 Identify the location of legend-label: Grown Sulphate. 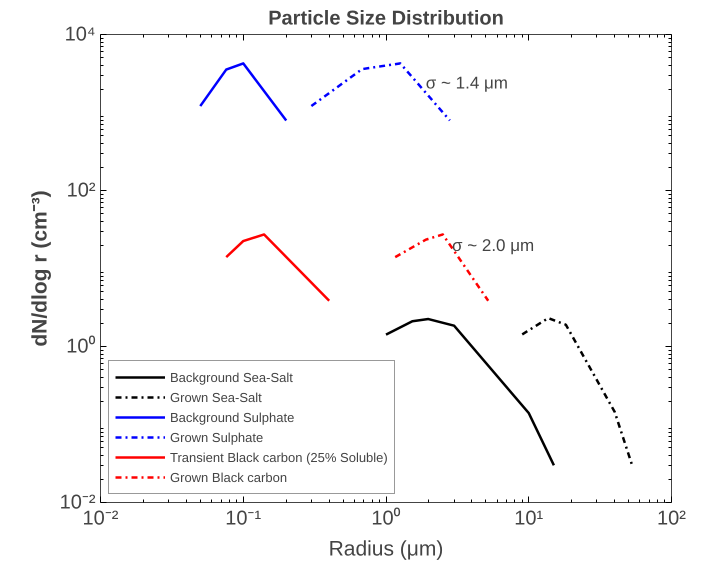
(217, 437).